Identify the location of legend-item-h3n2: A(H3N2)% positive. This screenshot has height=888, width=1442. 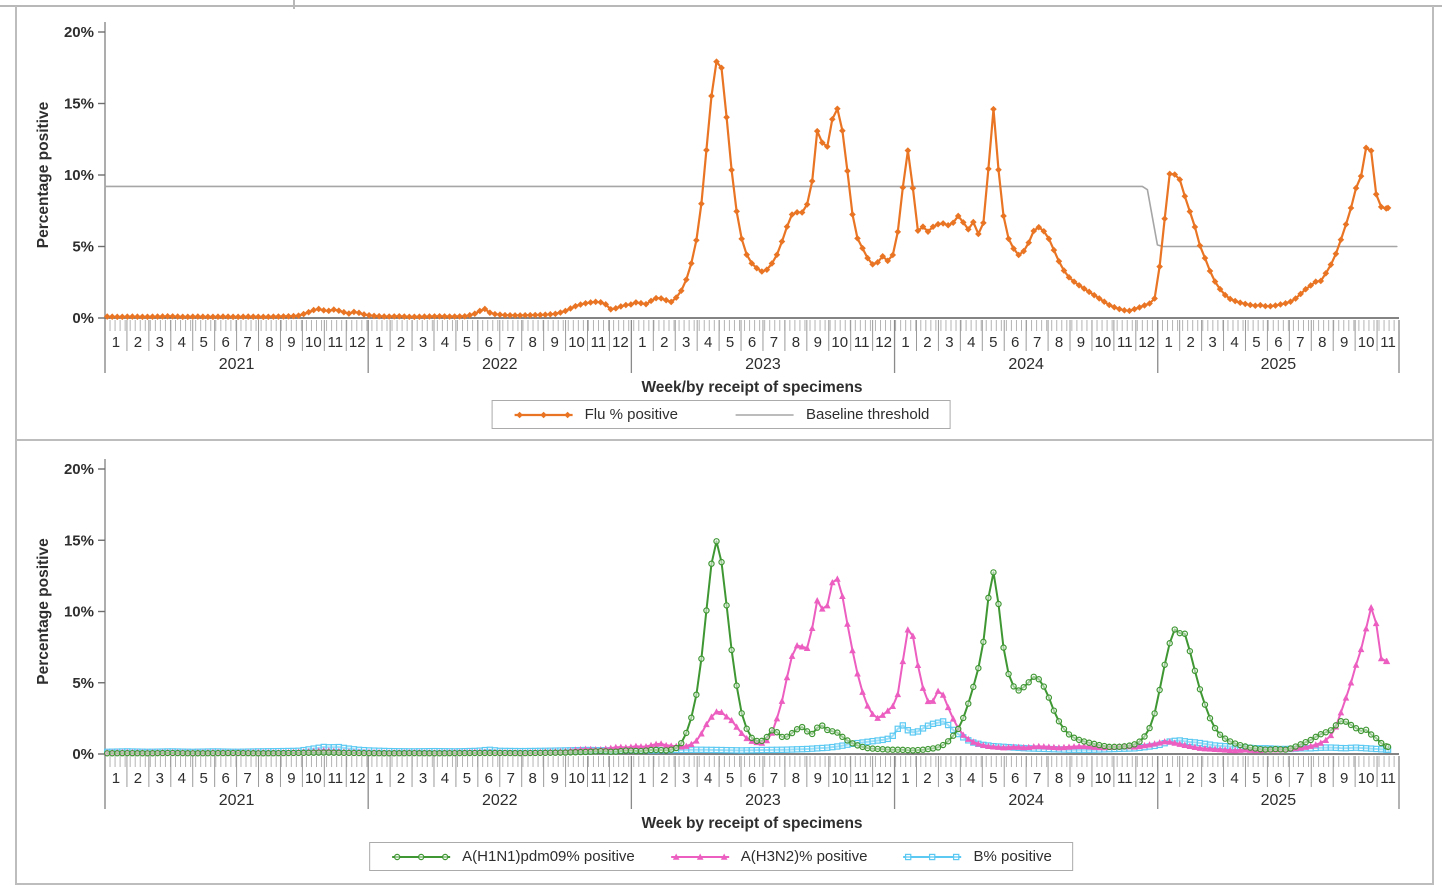
(768, 856).